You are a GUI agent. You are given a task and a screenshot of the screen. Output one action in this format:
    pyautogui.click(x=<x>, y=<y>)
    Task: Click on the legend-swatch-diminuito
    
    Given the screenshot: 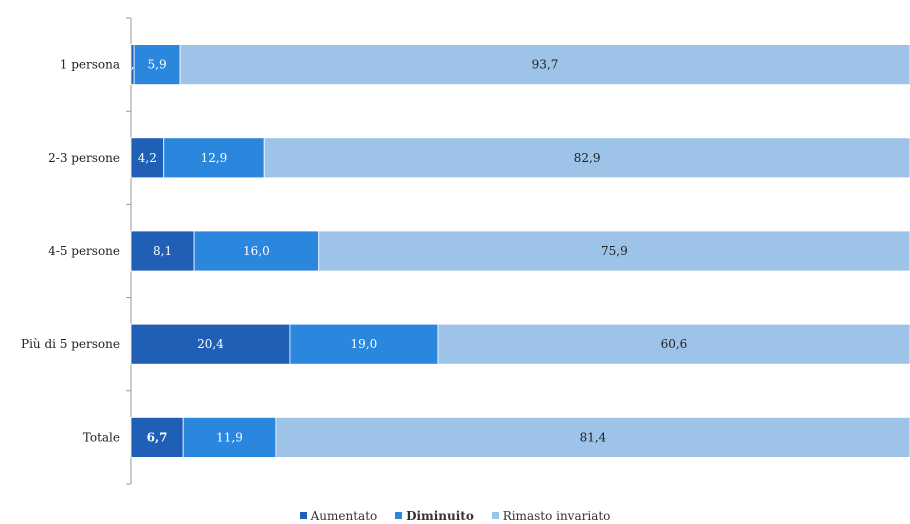 What is the action you would take?
    pyautogui.click(x=399, y=515)
    